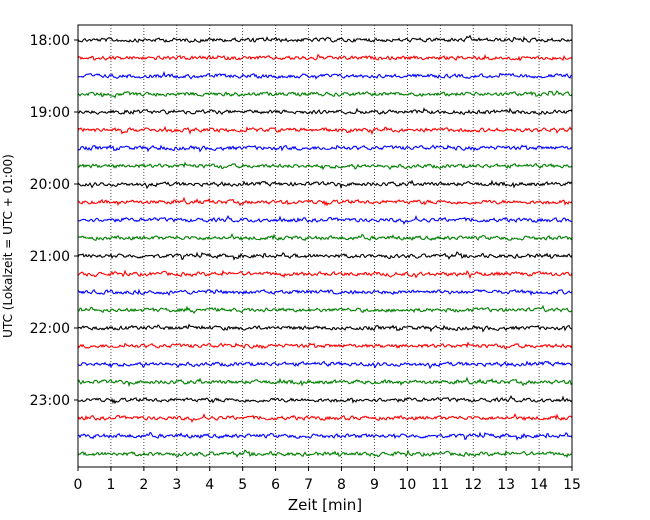  Describe the element at coordinates (440, 485) in the screenshot. I see `x-tick-label: 11` at that location.